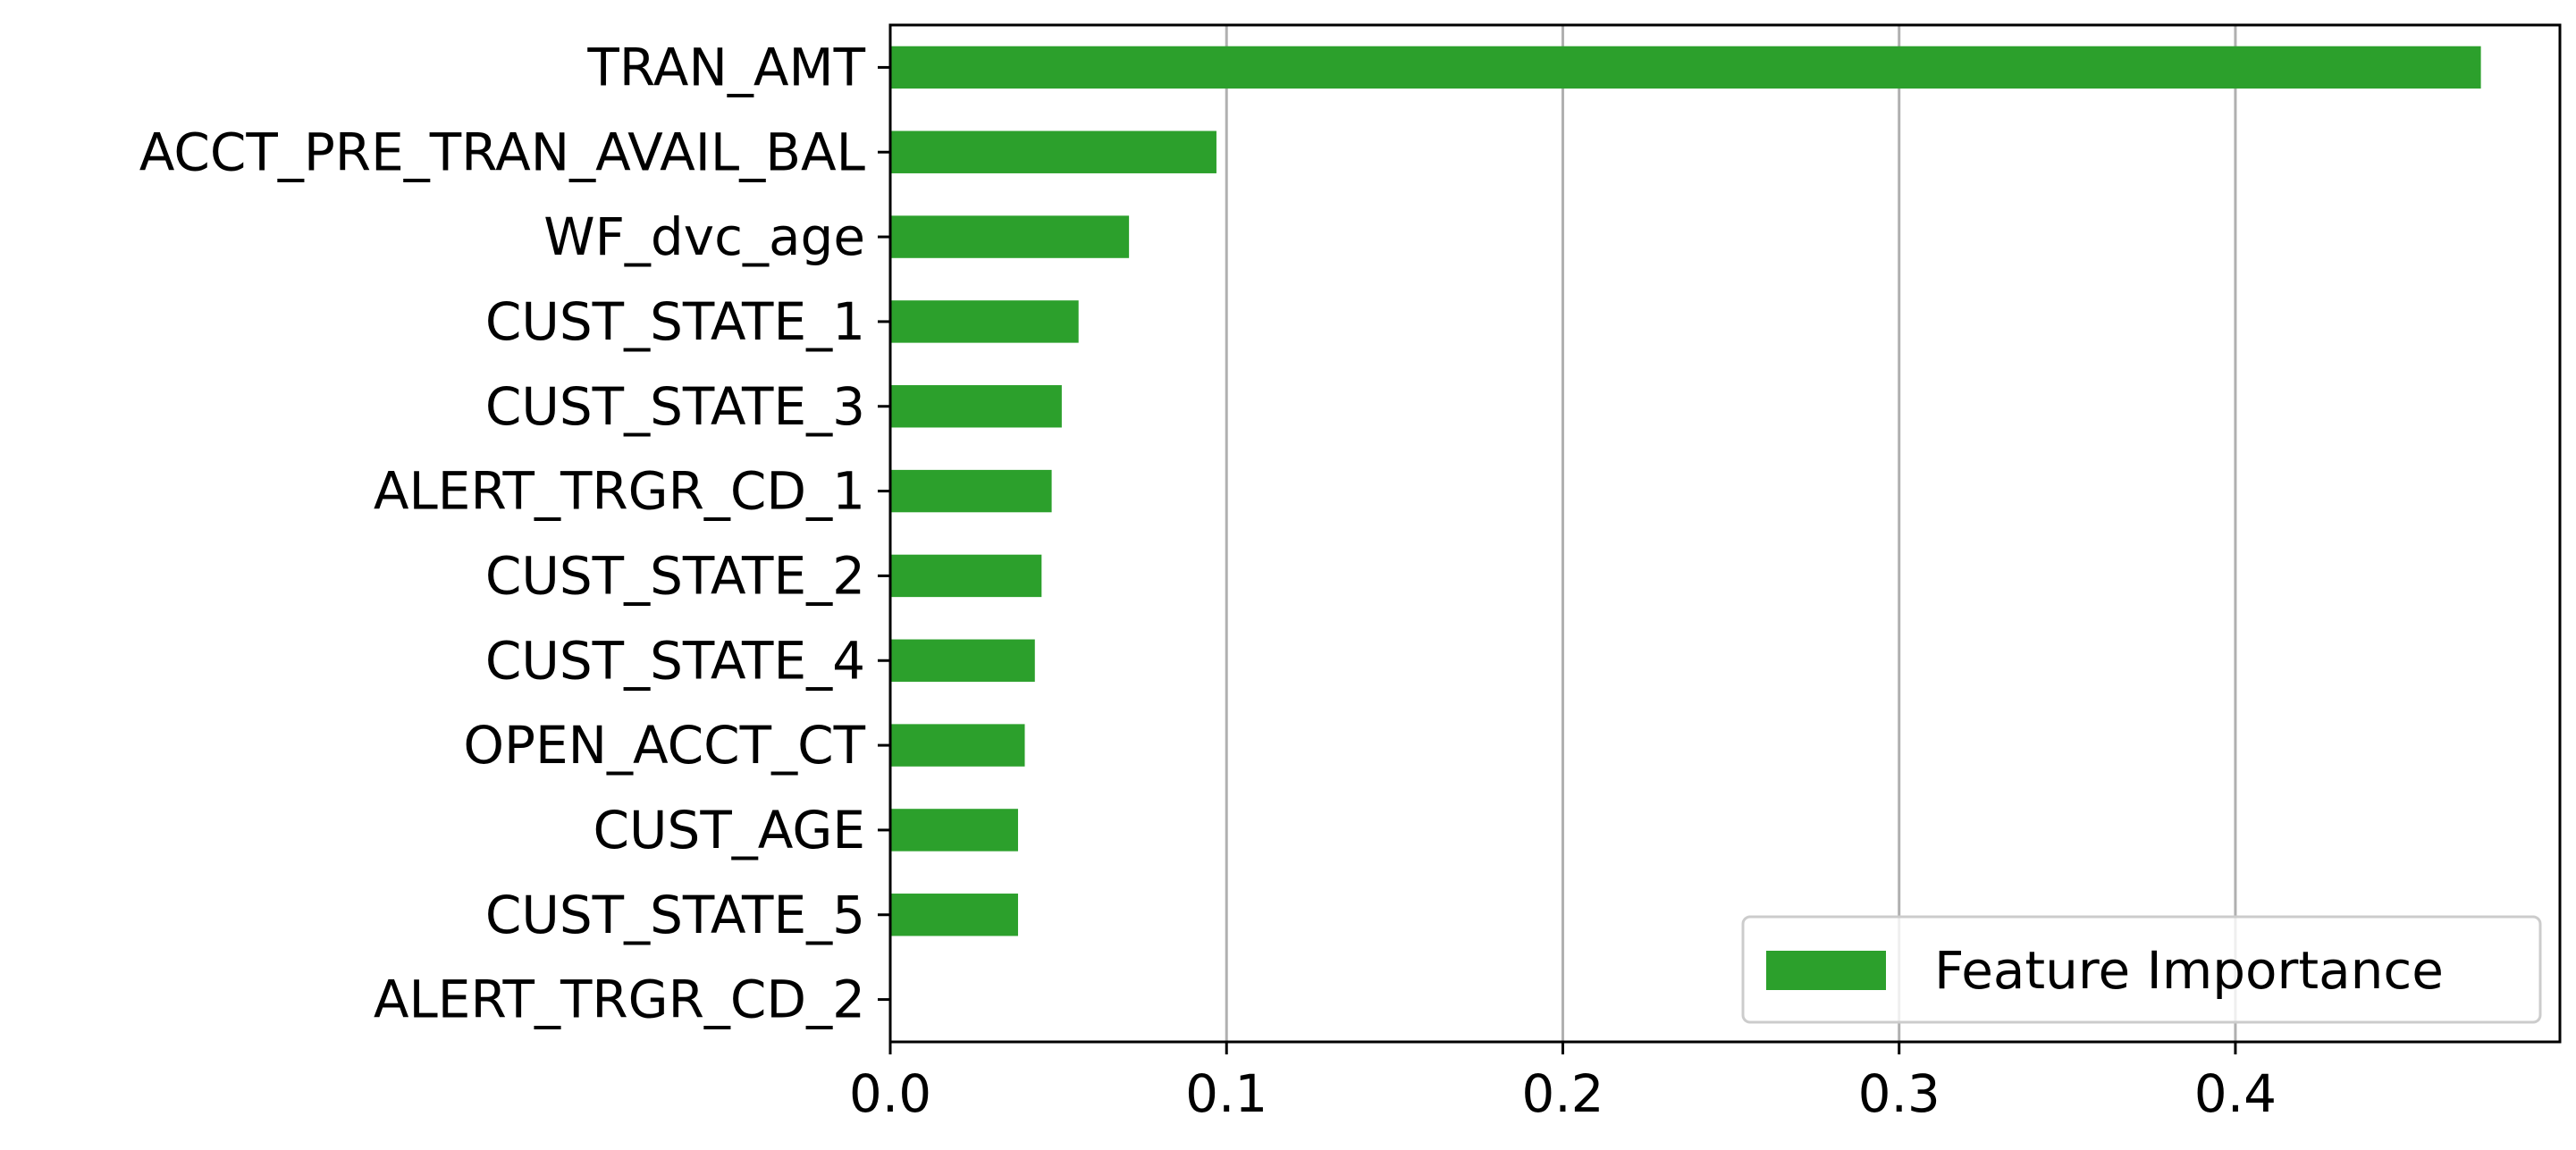 The width and height of the screenshot is (2576, 1150). What do you see at coordinates (502, 152) in the screenshot?
I see `y-tick-label: ACCT_PRE_TRAN_AVAIL_BAL` at bounding box center [502, 152].